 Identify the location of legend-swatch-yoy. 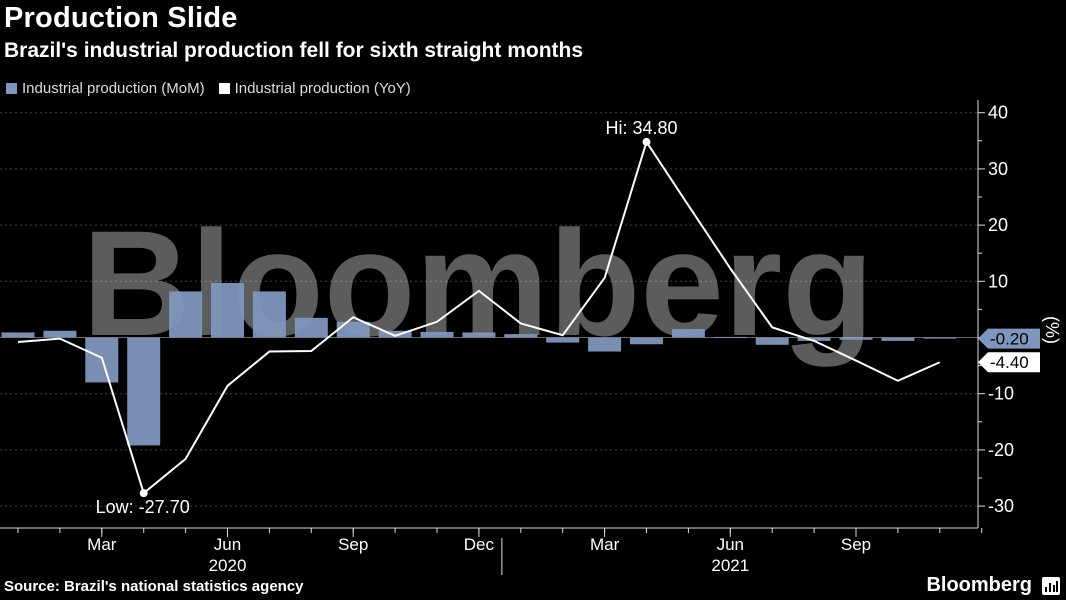
(224, 88).